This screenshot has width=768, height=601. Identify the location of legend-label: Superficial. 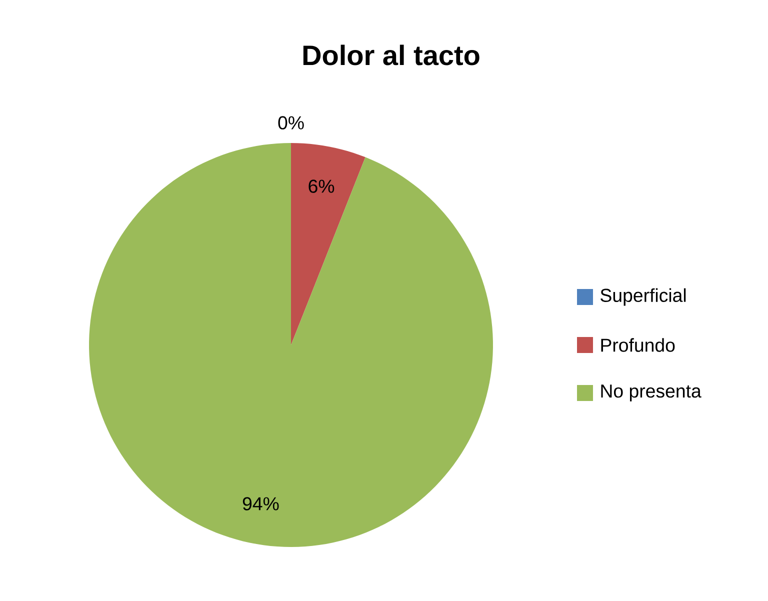
(643, 297).